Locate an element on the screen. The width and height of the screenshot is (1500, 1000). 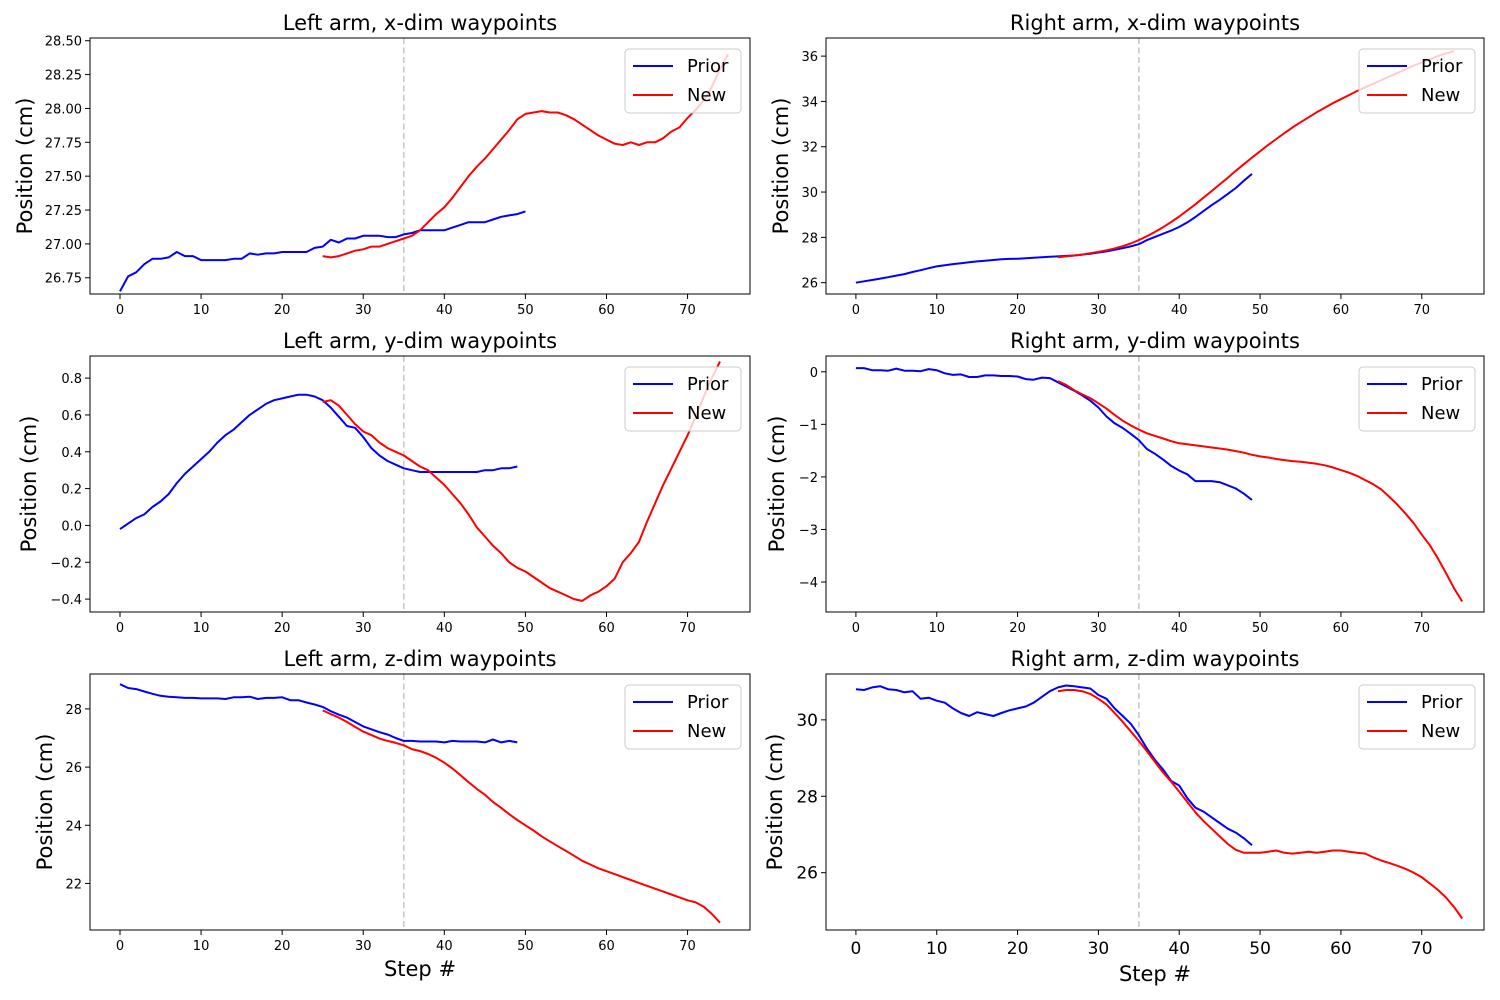
y-tick-label: −3 is located at coordinates (808, 530).